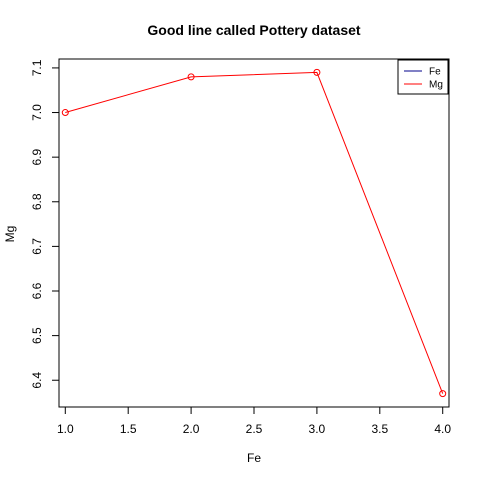 Image resolution: width=480 pixels, height=480 pixels. I want to click on x-tick-label: 2.0, so click(191, 429).